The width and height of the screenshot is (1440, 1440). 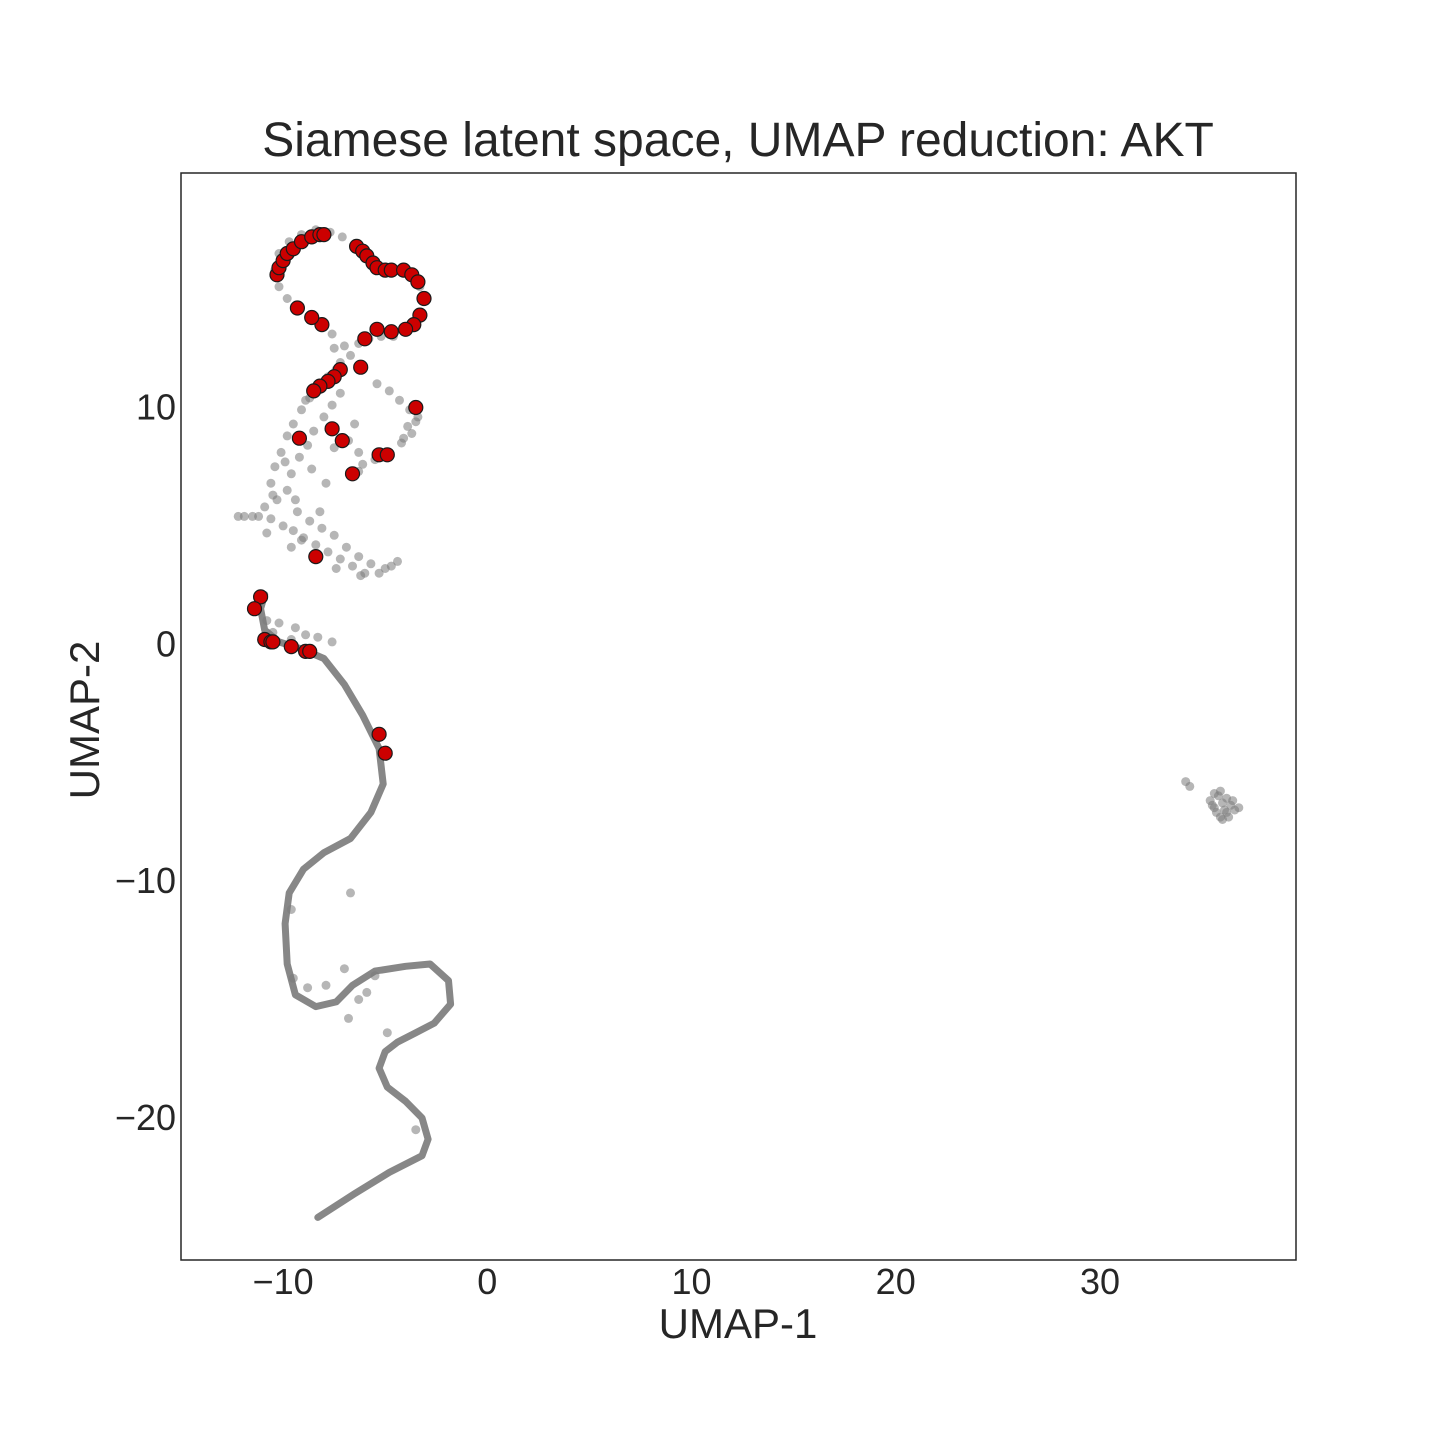 I want to click on y-axis-label: UMAP-2, so click(x=84, y=720).